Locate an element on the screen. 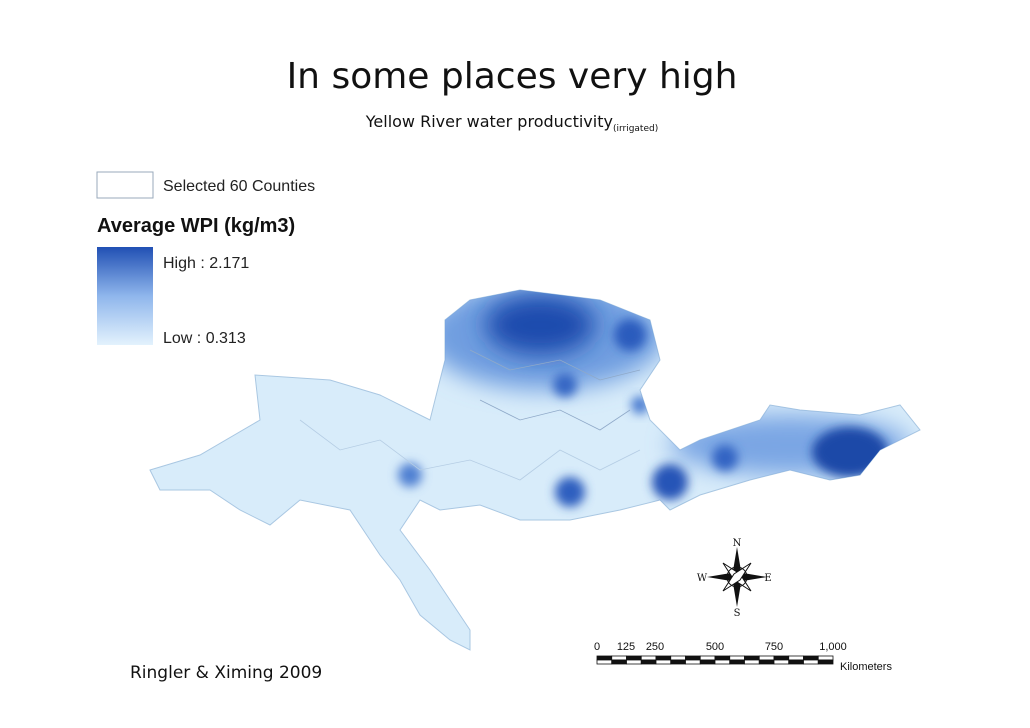  legend-title: Average WPI (kg/m3) is located at coordinates (196, 226).